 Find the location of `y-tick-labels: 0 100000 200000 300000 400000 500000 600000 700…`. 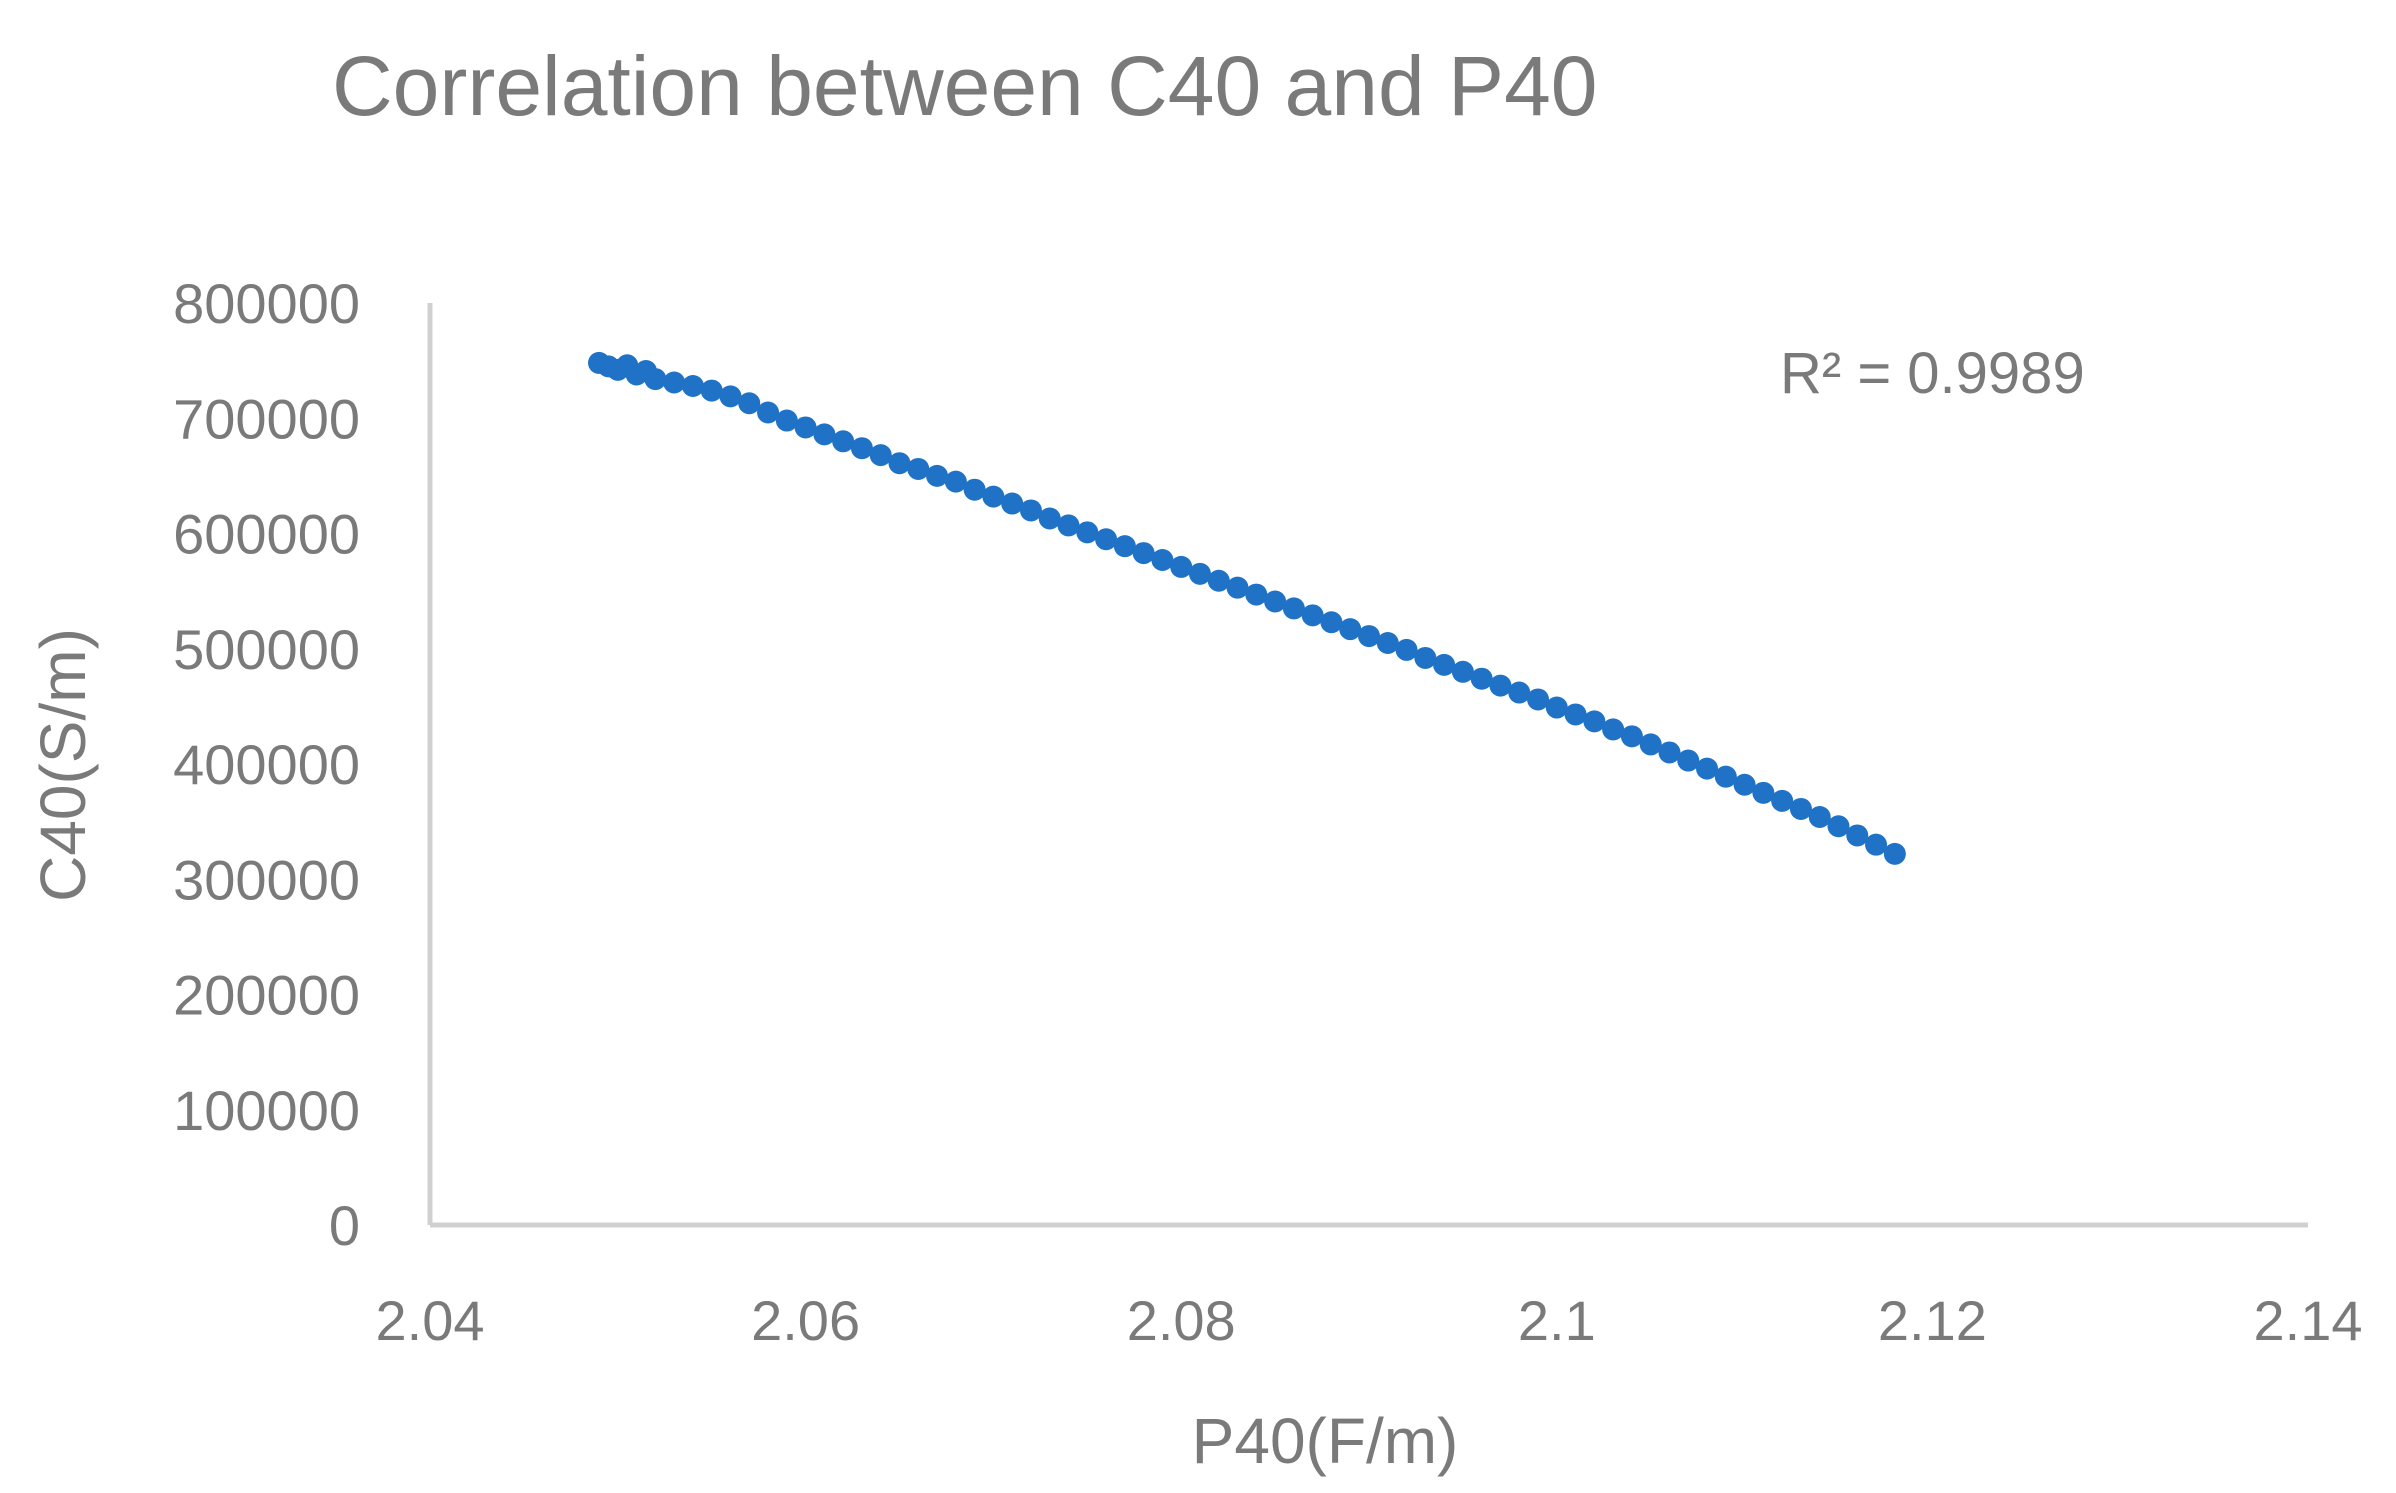

y-tick-labels: 0 100000 200000 300000 400000 500000 600000 700… is located at coordinates (266, 764).